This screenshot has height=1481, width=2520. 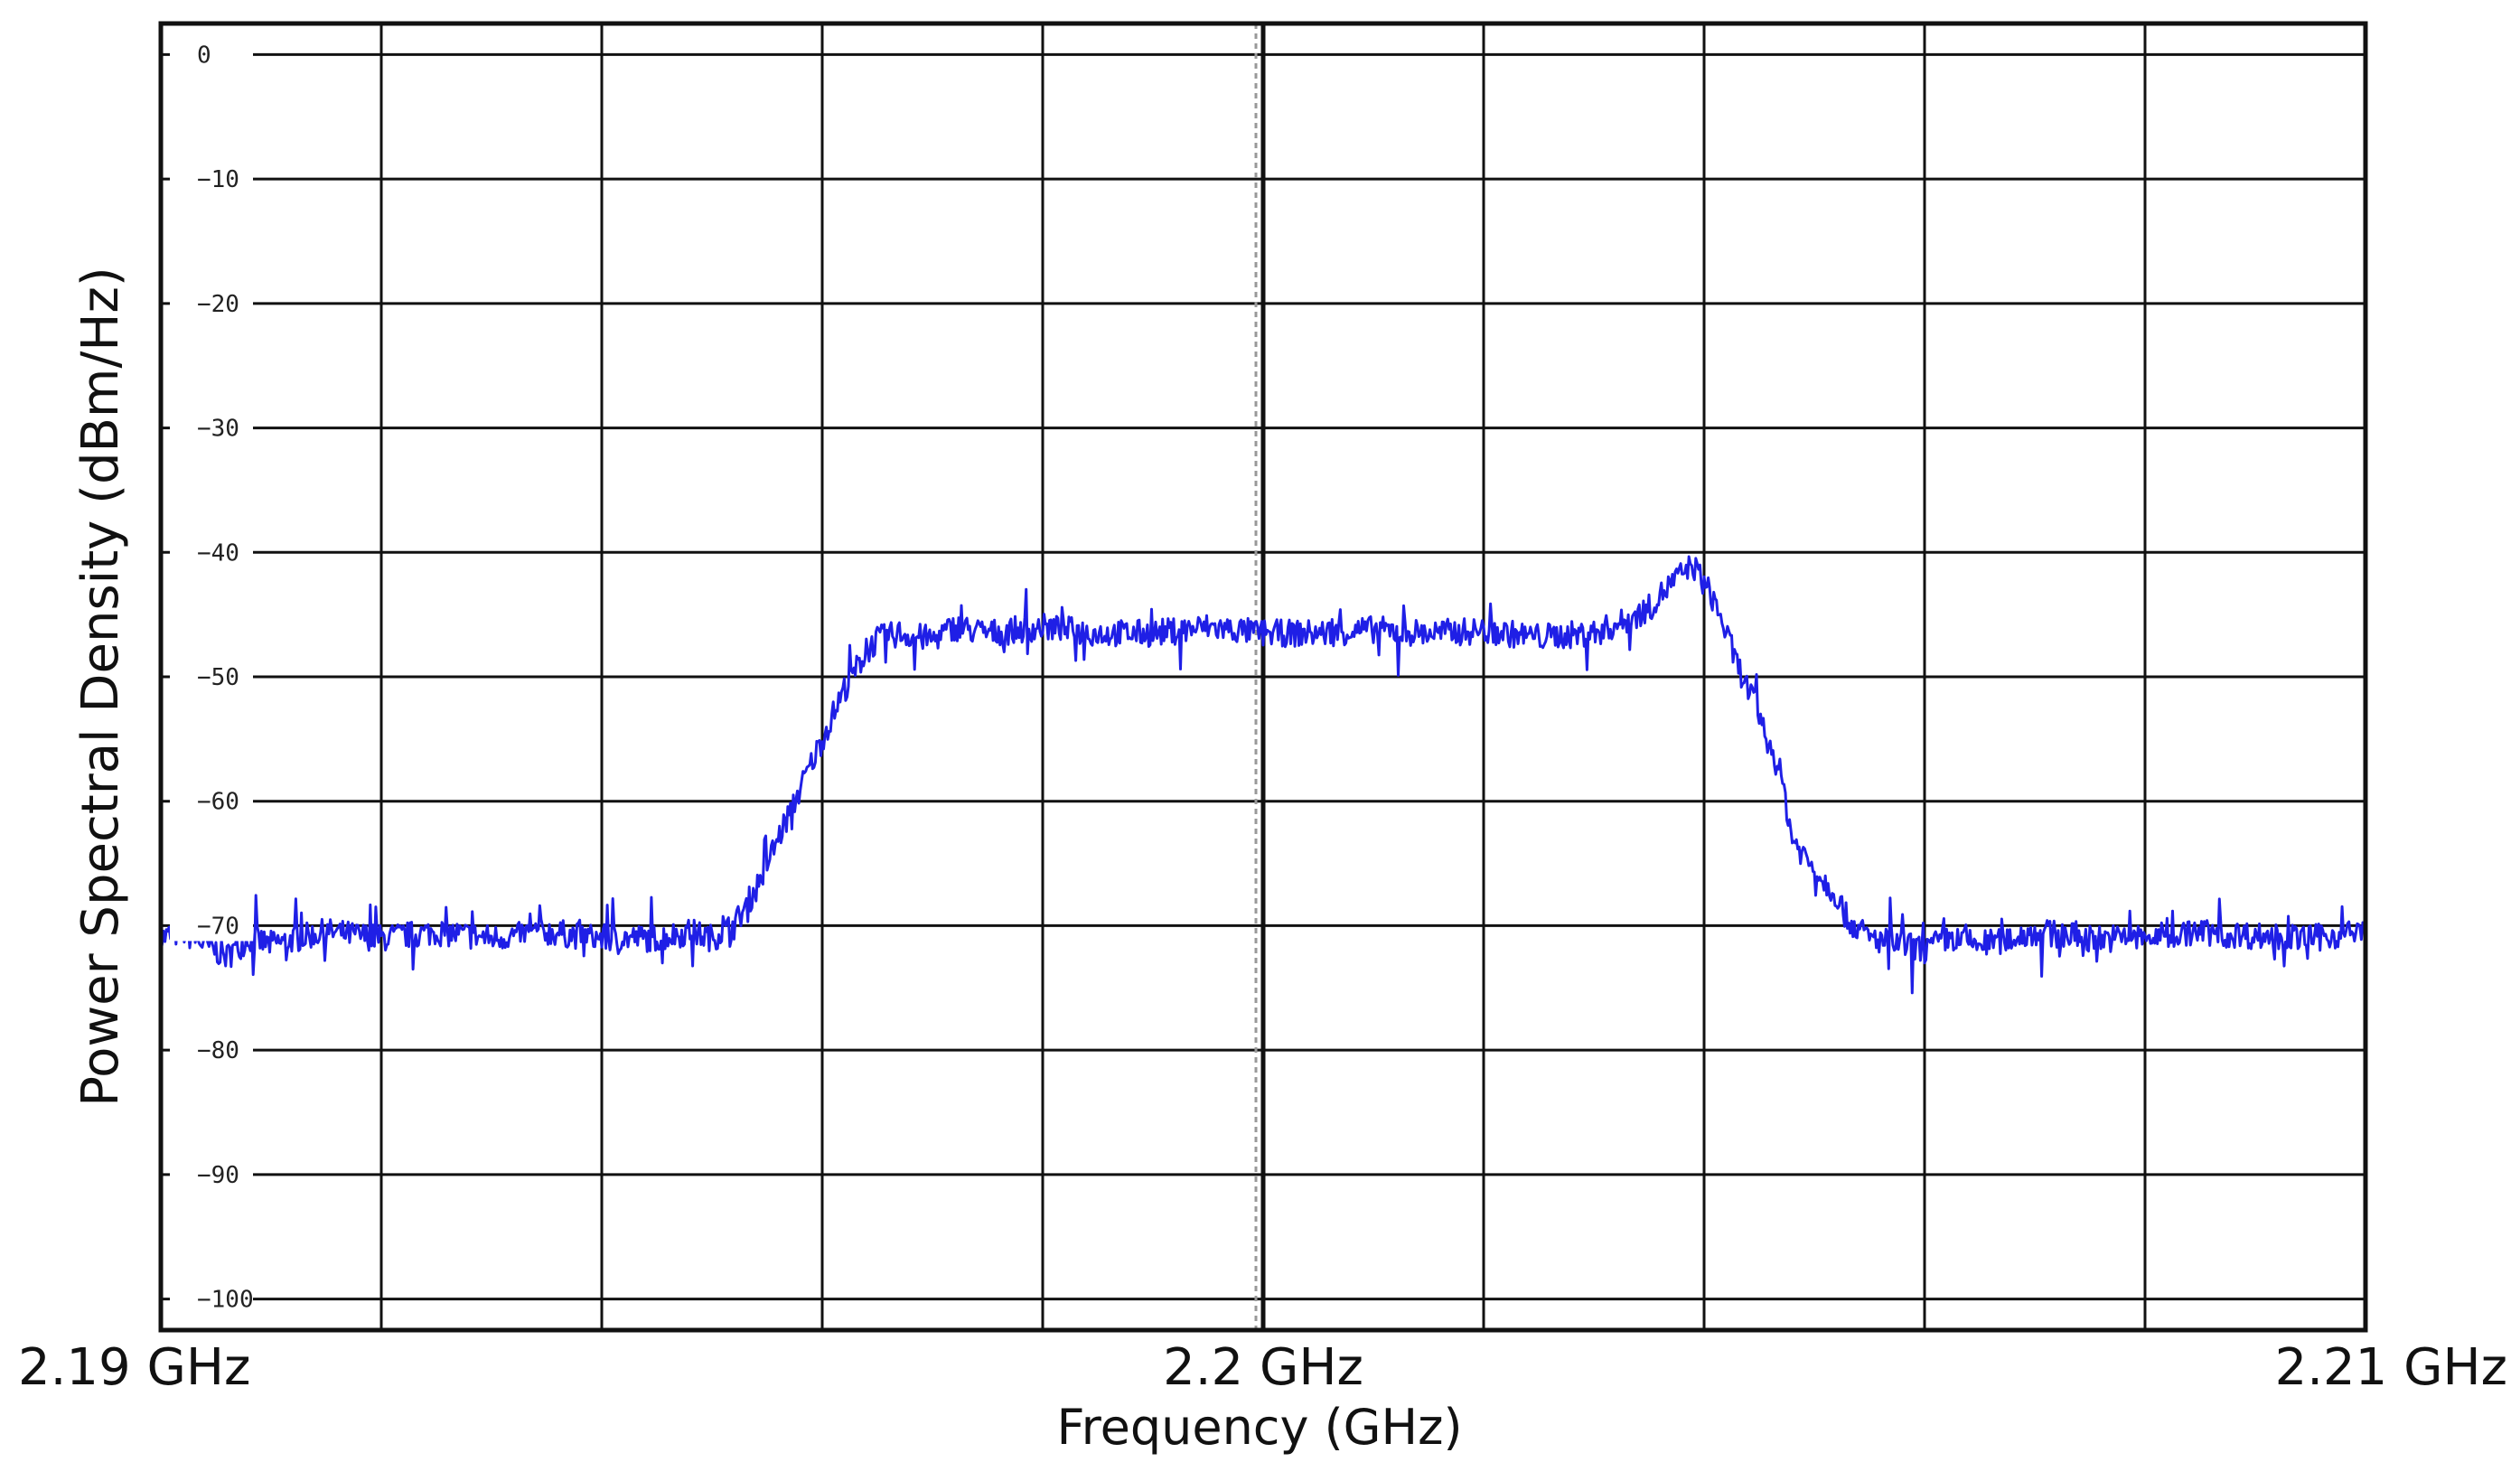 I want to click on y-tick-label: −30, so click(x=218, y=429).